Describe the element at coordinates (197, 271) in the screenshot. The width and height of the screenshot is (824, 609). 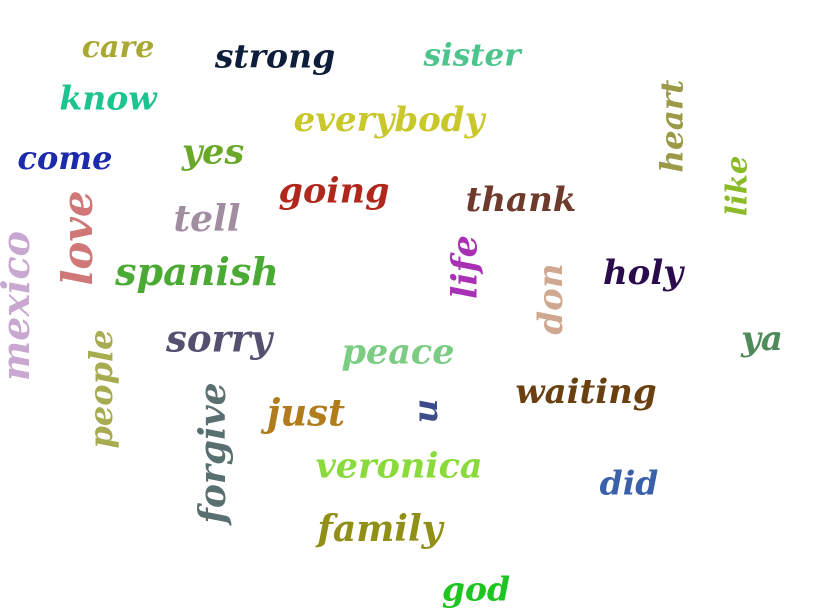
I see `word-spanish: spanish` at that location.